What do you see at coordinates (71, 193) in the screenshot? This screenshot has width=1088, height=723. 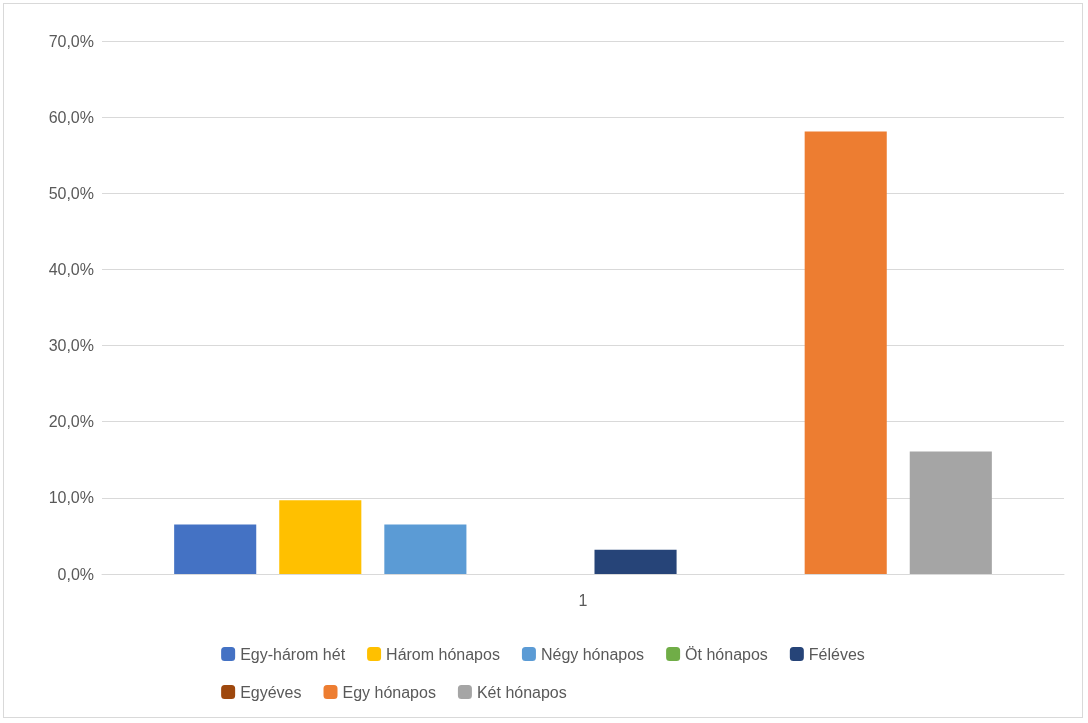 I see `y-tick-label: 50,0%` at bounding box center [71, 193].